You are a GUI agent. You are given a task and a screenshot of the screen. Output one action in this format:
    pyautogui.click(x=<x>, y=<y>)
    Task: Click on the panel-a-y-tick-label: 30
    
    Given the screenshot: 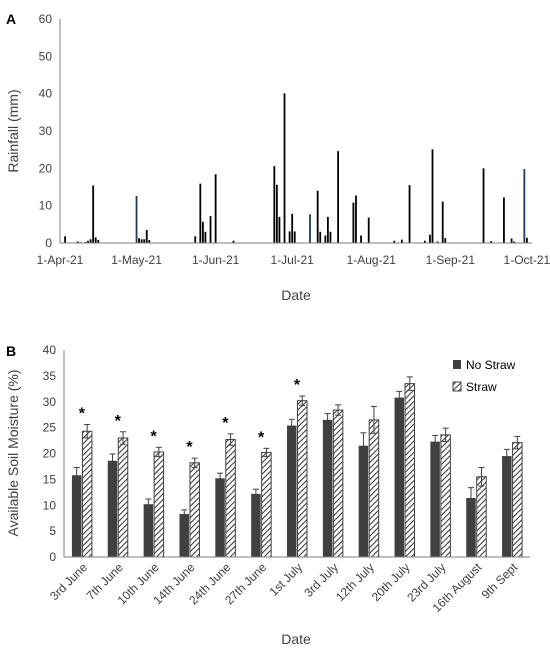 What is the action you would take?
    pyautogui.click(x=46, y=131)
    